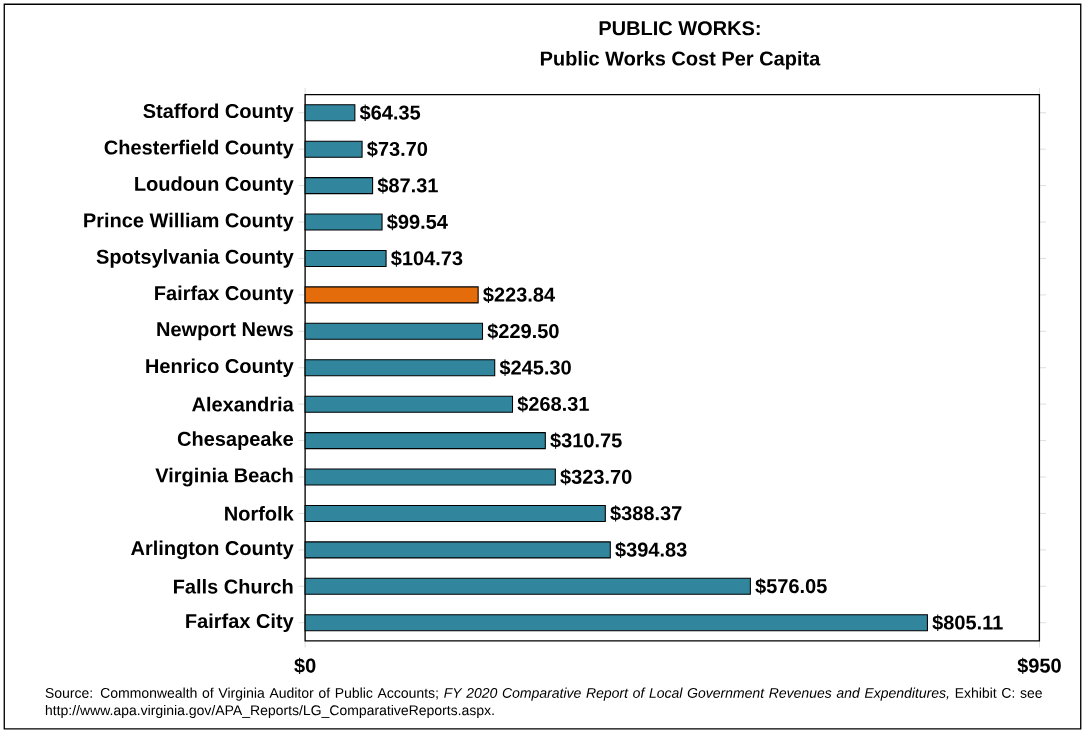 This screenshot has height=733, width=1085. I want to click on data-label: $323.70, so click(596, 477).